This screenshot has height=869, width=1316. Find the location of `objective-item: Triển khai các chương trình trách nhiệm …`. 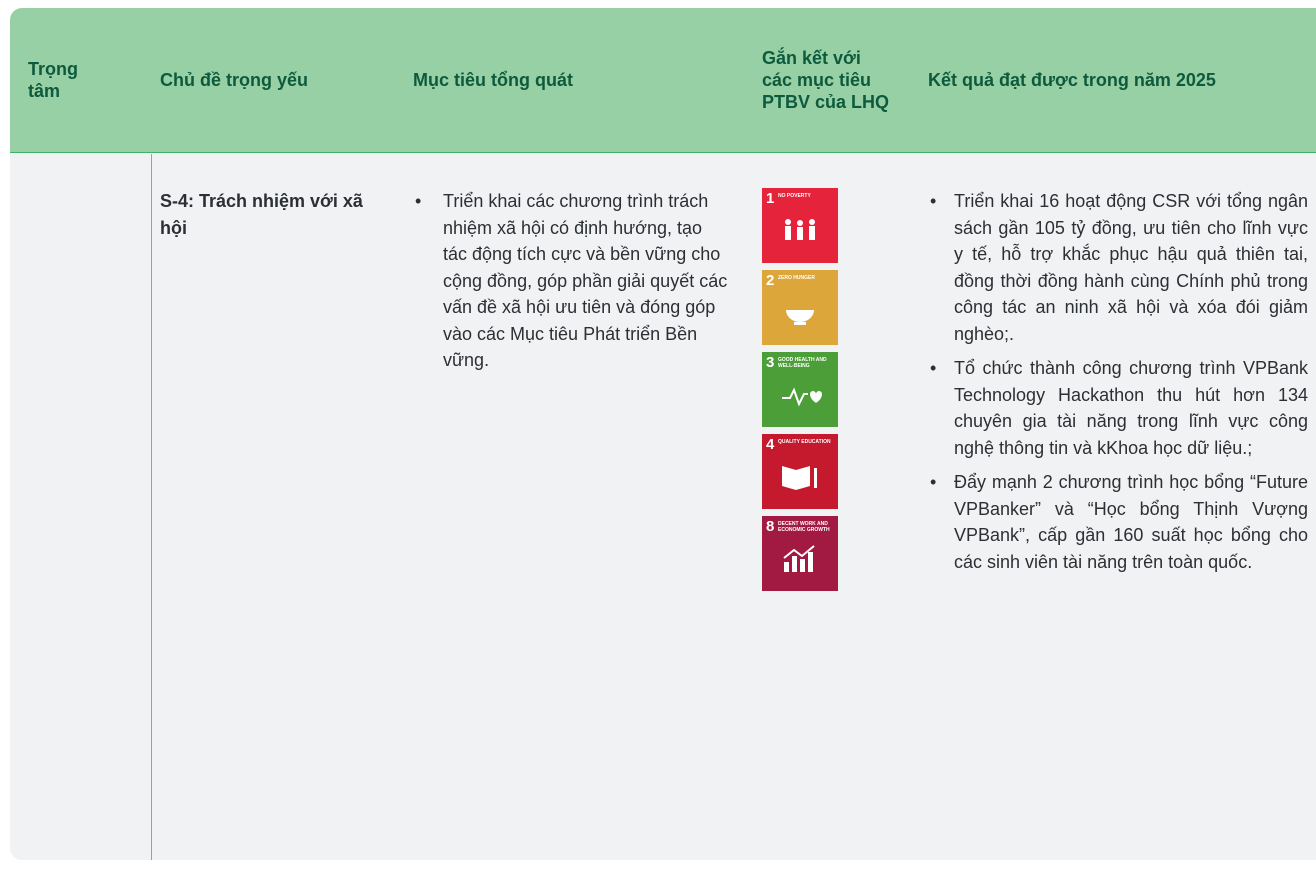

objective-item: Triển khai các chương trình trách nhiệm … is located at coordinates (571, 281).